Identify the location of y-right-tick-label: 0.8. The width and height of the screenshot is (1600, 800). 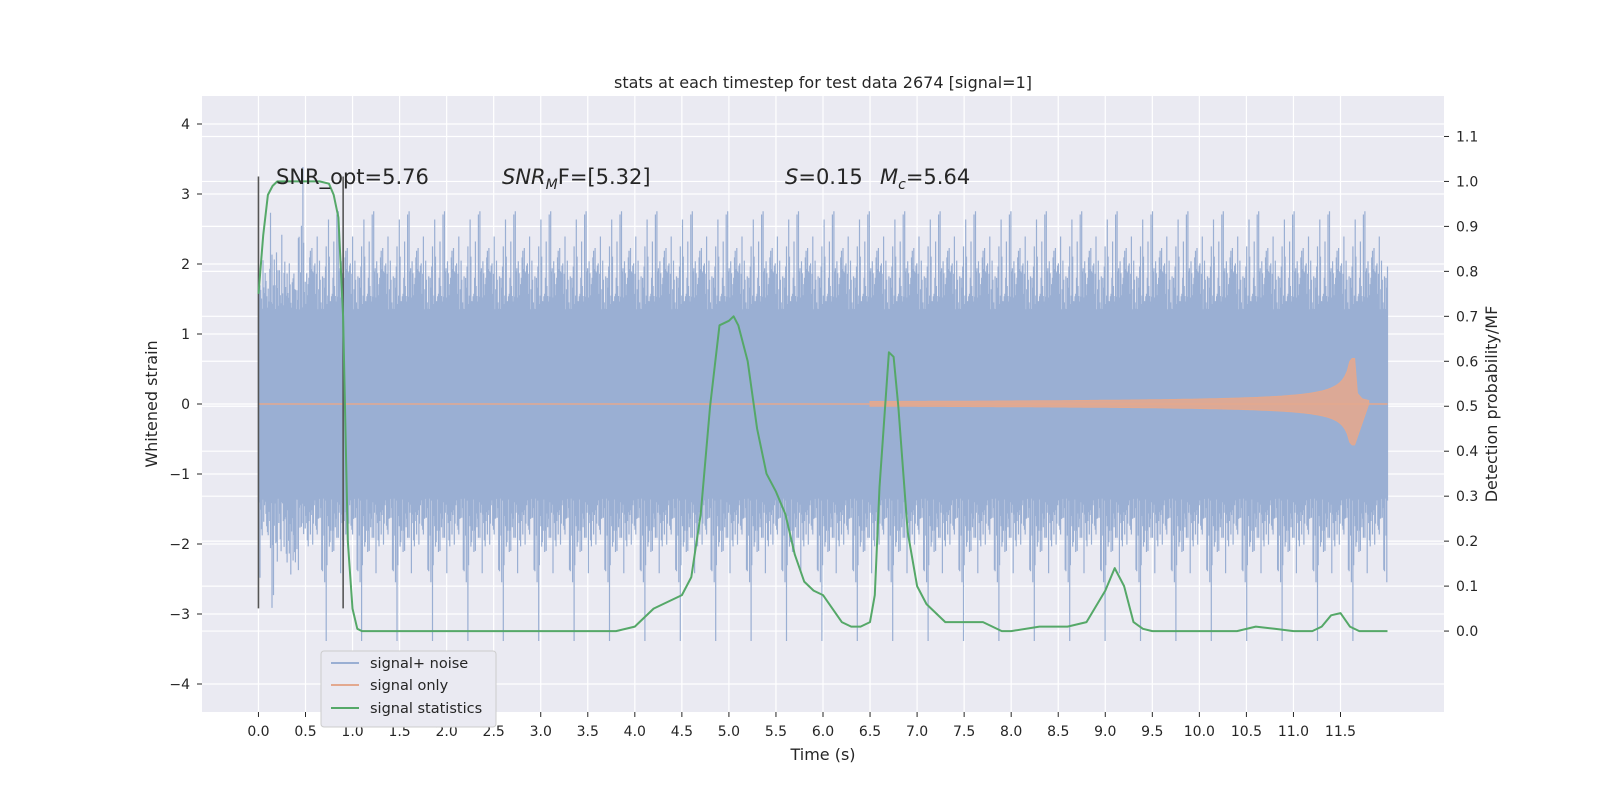
(1467, 272).